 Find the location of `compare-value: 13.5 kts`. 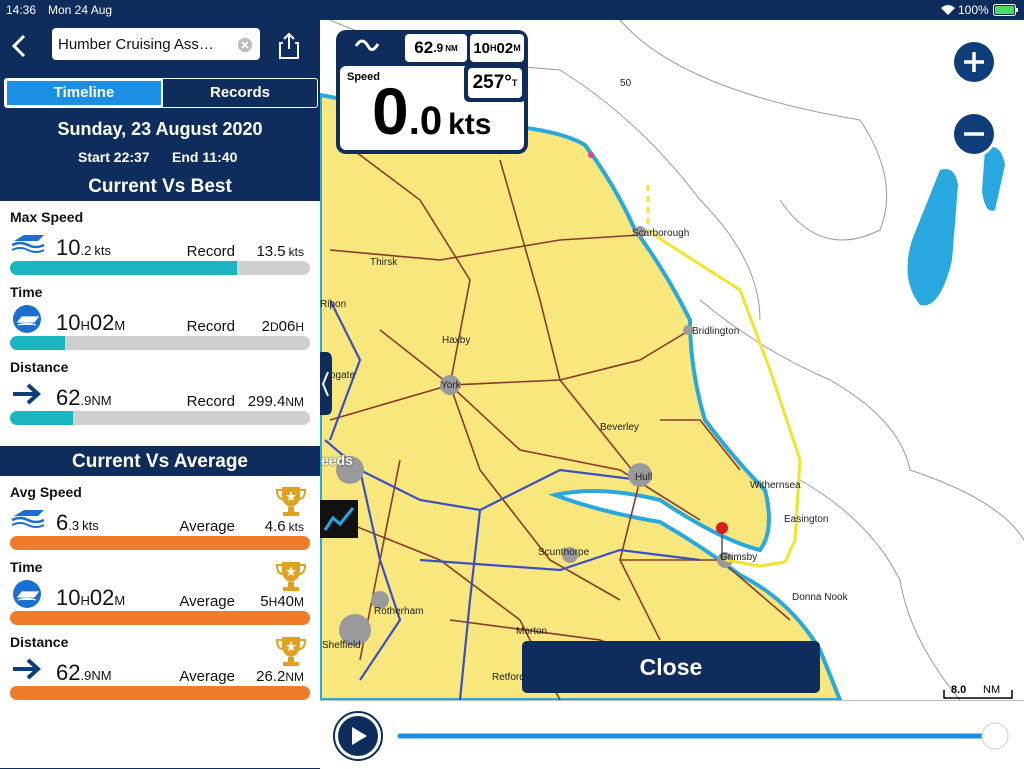

compare-value: 13.5 kts is located at coordinates (280, 251).